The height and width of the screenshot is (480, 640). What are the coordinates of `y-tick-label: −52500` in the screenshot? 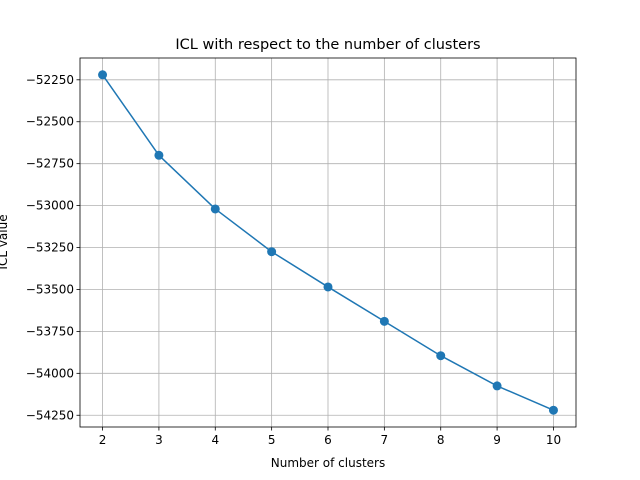 It's located at (50, 122).